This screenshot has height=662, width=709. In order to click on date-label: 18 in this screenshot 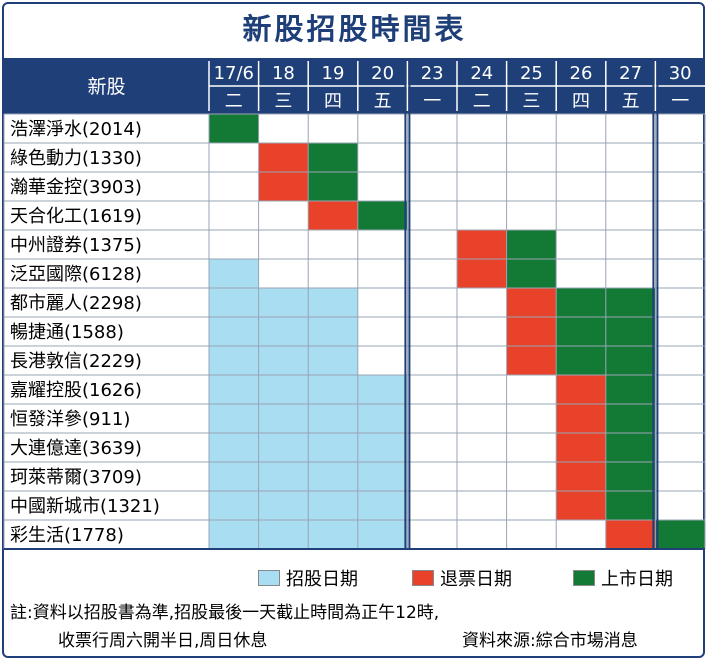, I will do `click(283, 73)`.